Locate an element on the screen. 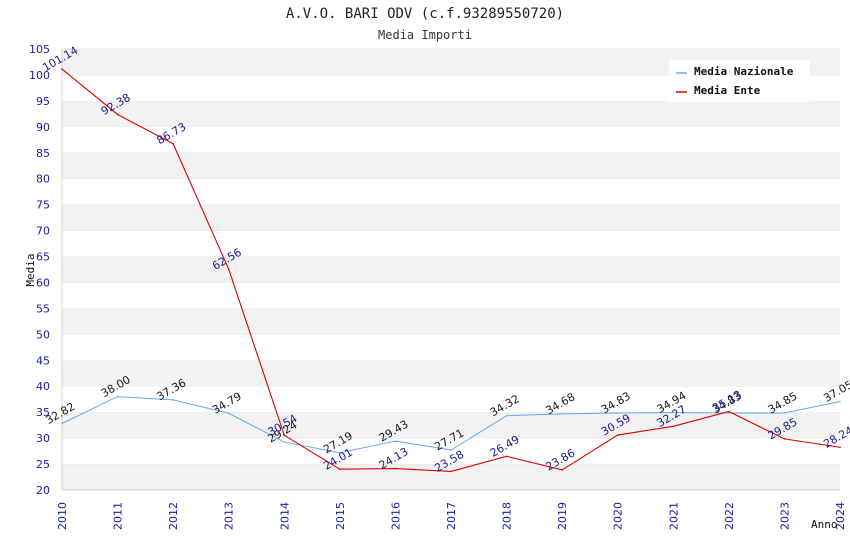 This screenshot has height=550, width=850. y-tick-label: 85 is located at coordinates (43, 153).